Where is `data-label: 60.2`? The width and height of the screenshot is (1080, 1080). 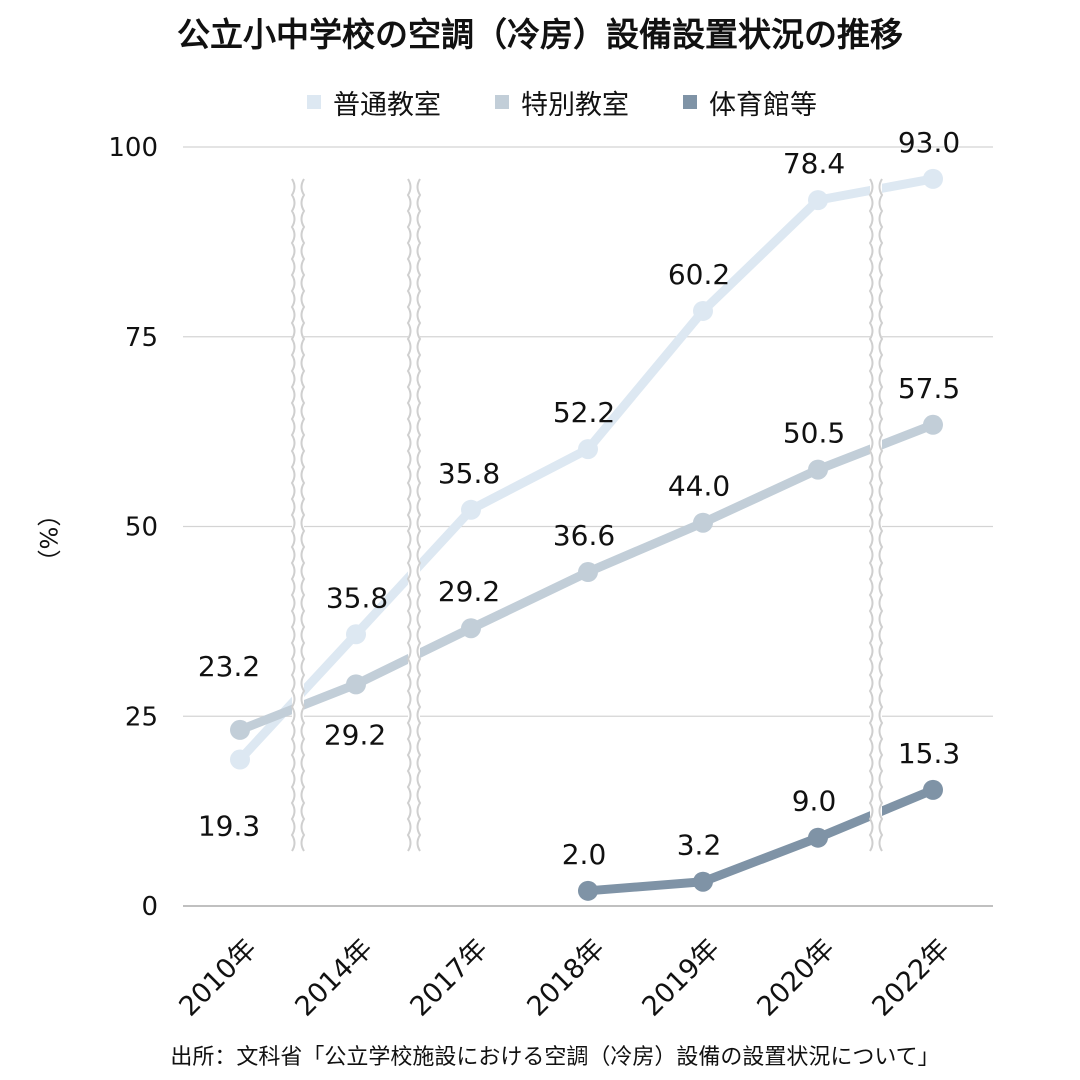
data-label: 60.2 is located at coordinates (699, 274).